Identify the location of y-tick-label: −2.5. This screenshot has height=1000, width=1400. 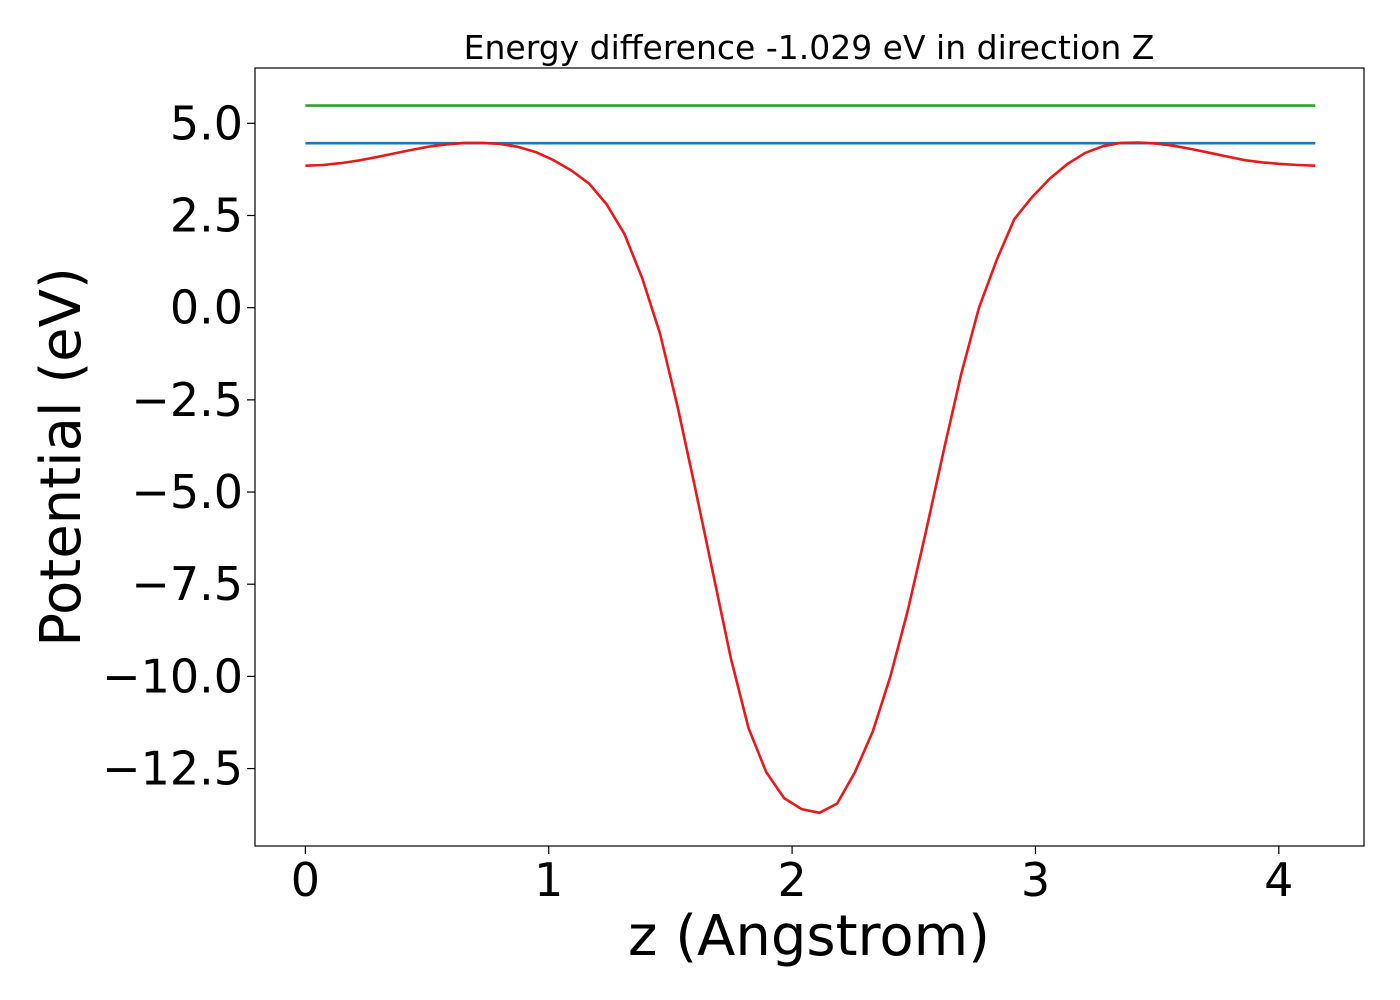
(187, 400).